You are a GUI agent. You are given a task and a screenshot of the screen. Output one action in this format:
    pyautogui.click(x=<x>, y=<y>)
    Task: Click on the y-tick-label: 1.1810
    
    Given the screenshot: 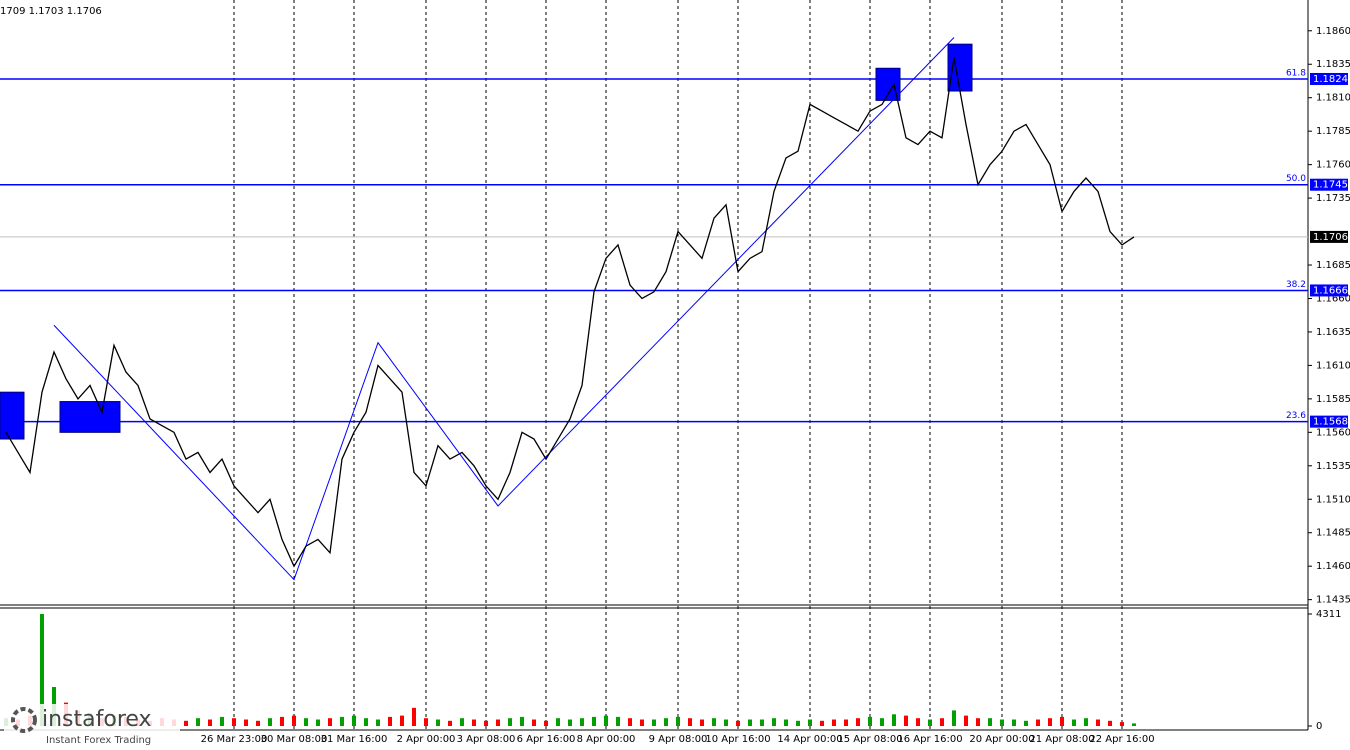 What is the action you would take?
    pyautogui.click(x=1333, y=98)
    